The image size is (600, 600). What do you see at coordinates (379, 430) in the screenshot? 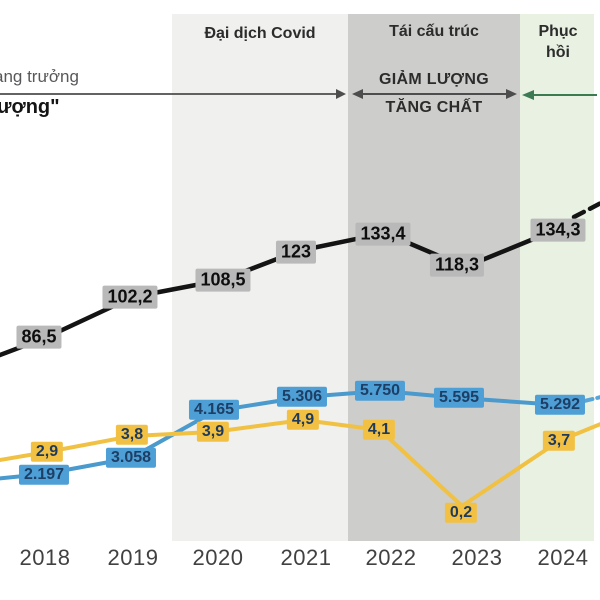
I see `value-label-yellow-2022: 4,1` at bounding box center [379, 430].